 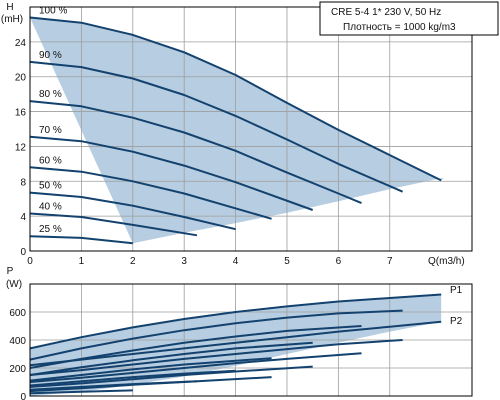 What do you see at coordinates (386, 12) in the screenshot?
I see `info-line-1: CRE 5-4 1* 230 V, 50 Hz` at bounding box center [386, 12].